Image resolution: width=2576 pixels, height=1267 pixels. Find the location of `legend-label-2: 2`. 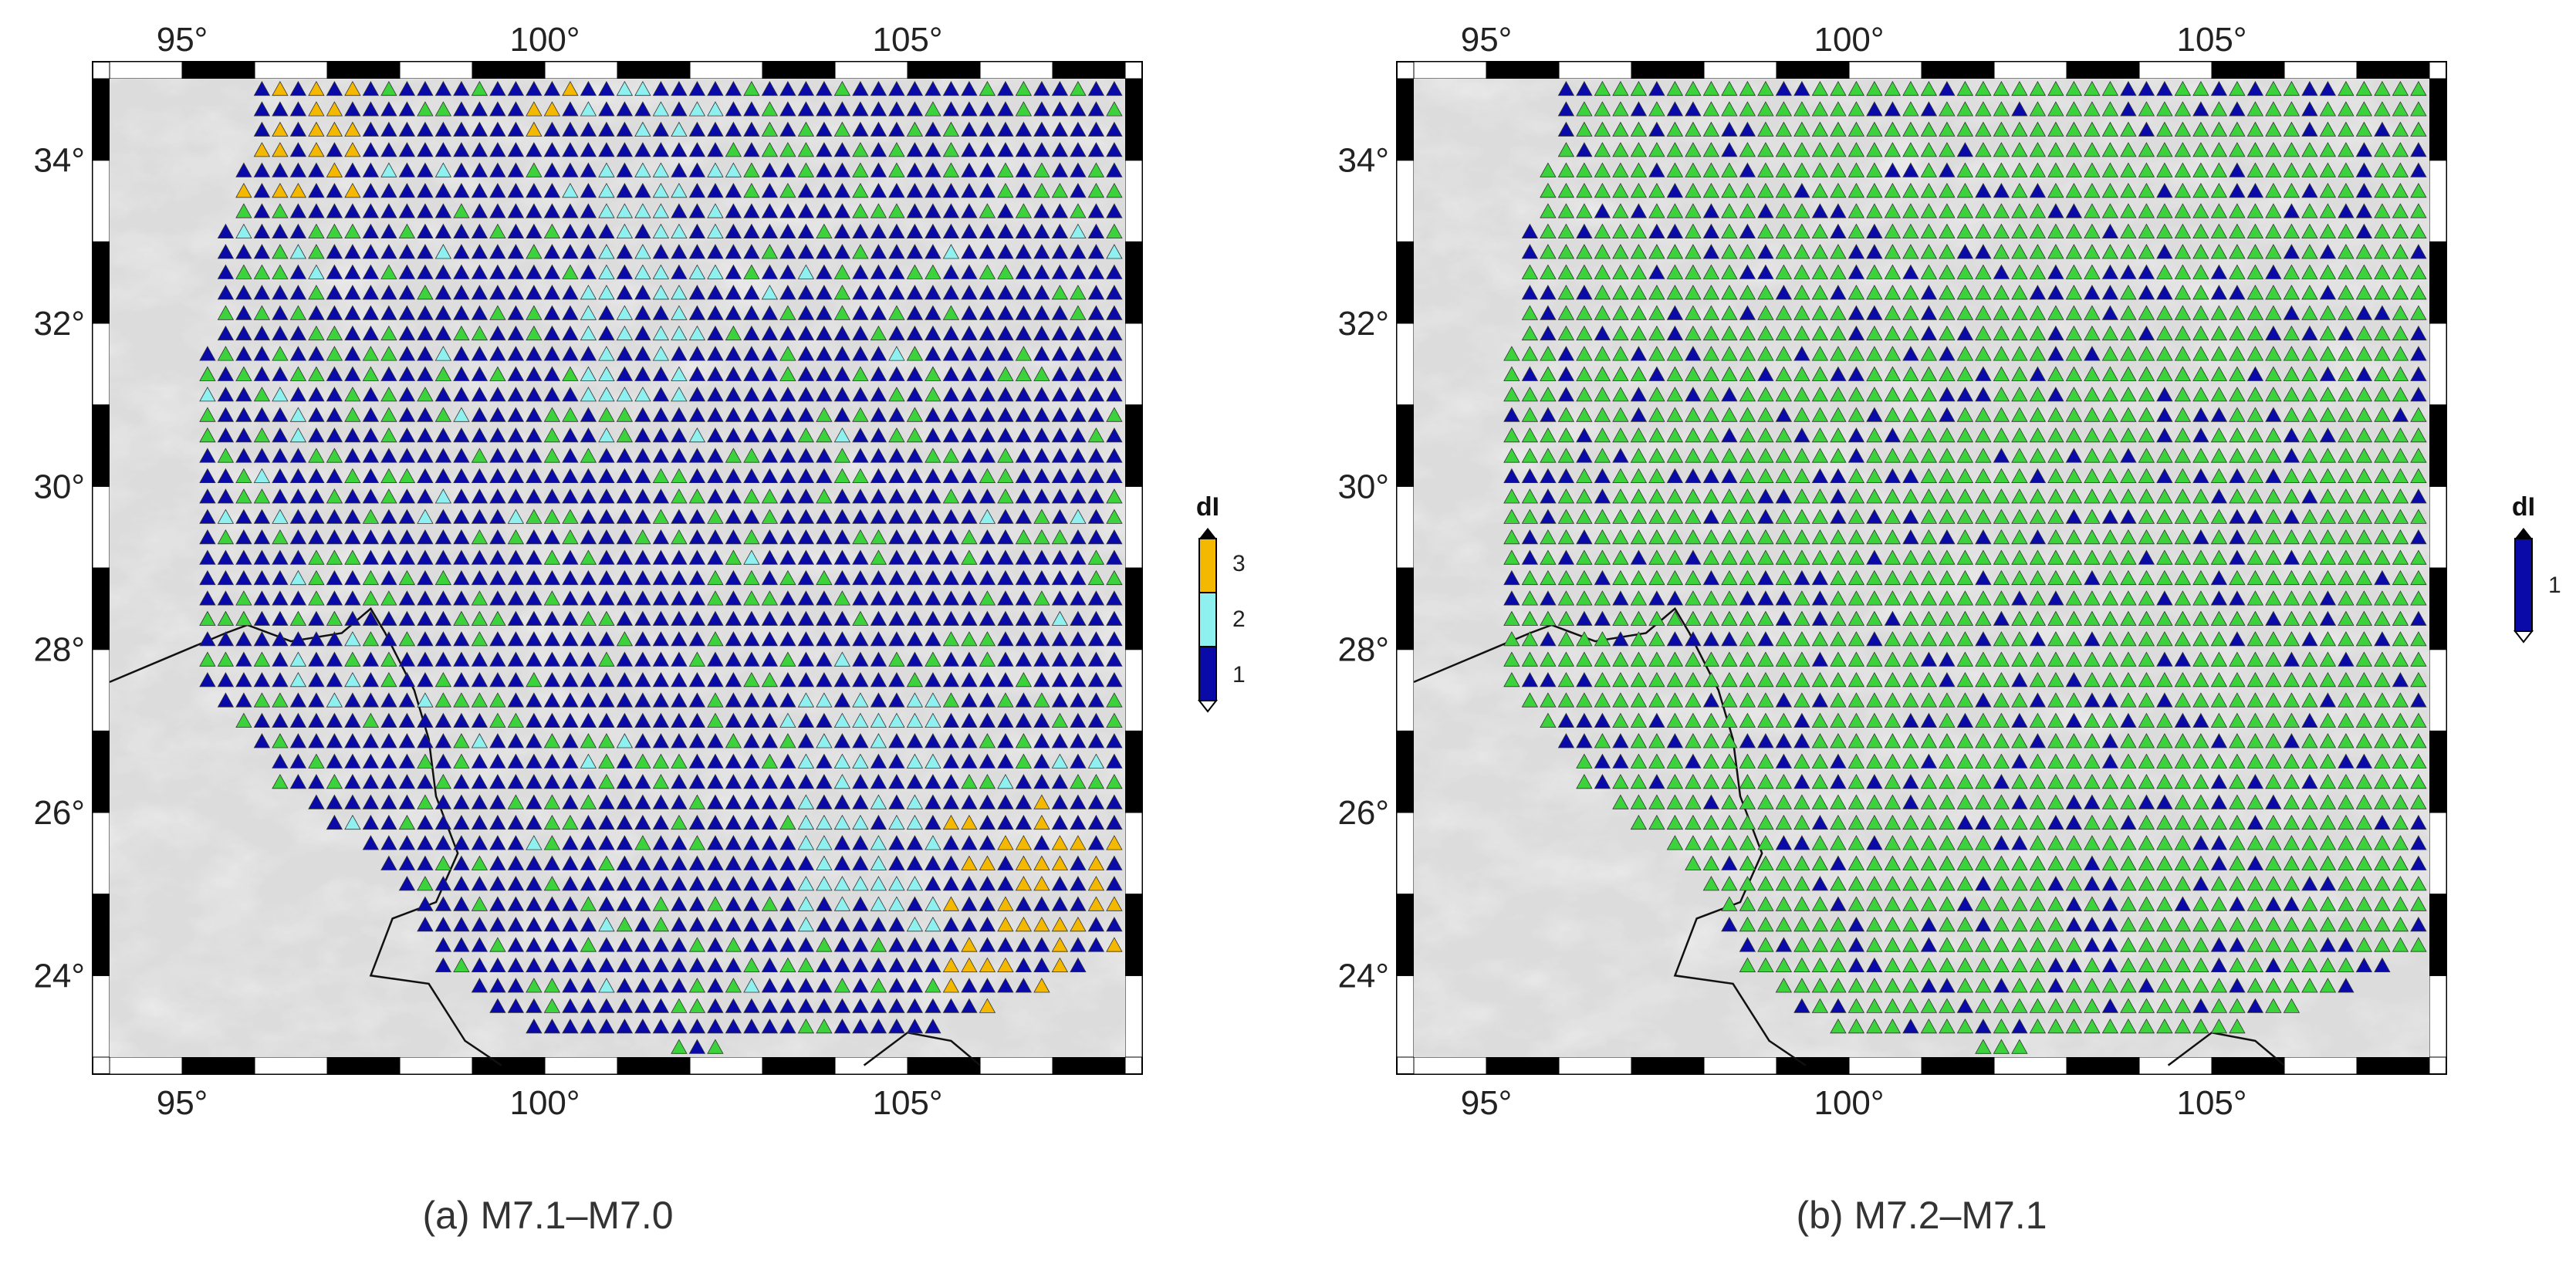

legend-label-2: 2 is located at coordinates (1239, 619).